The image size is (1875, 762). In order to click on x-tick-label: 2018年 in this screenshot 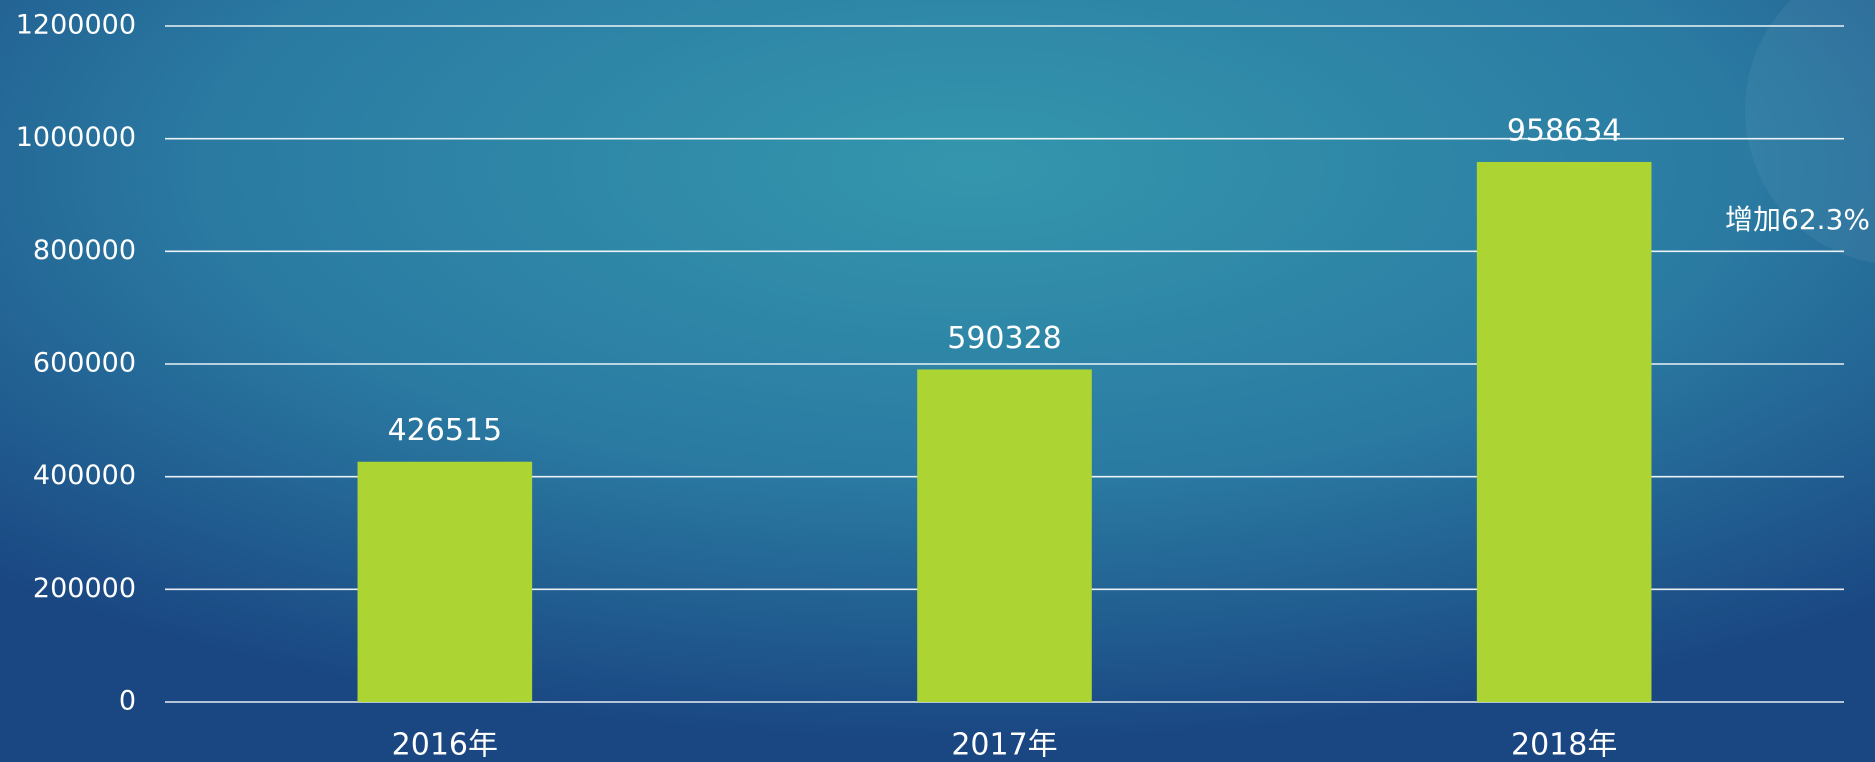, I will do `click(1564, 745)`.